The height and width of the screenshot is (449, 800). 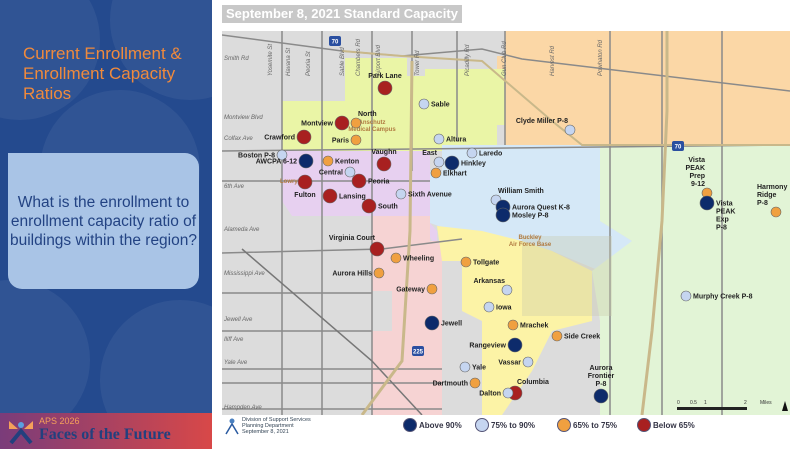 What do you see at coordinates (443, 323) in the screenshot?
I see `school-marker: Jewell` at bounding box center [443, 323].